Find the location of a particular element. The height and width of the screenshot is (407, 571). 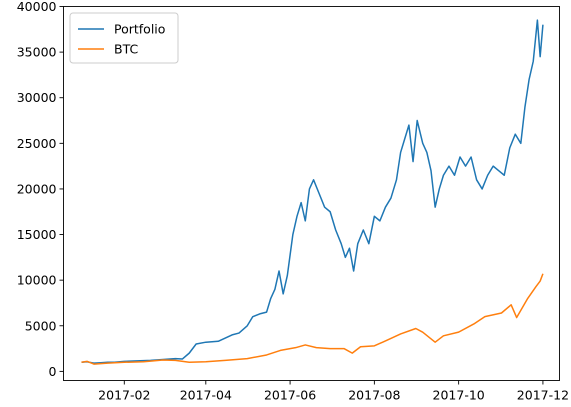

y-tick-label: 5000 is located at coordinates (41, 325).